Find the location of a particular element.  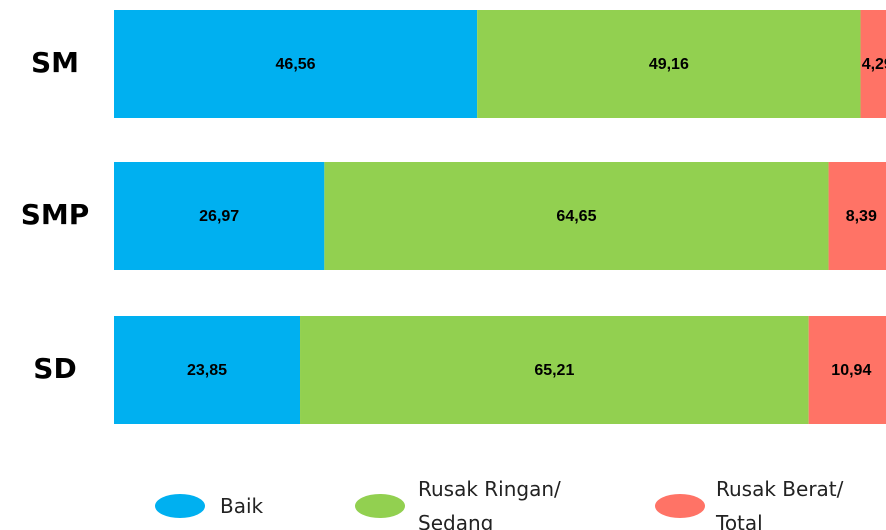

data-label: 4,29 is located at coordinates (874, 64).